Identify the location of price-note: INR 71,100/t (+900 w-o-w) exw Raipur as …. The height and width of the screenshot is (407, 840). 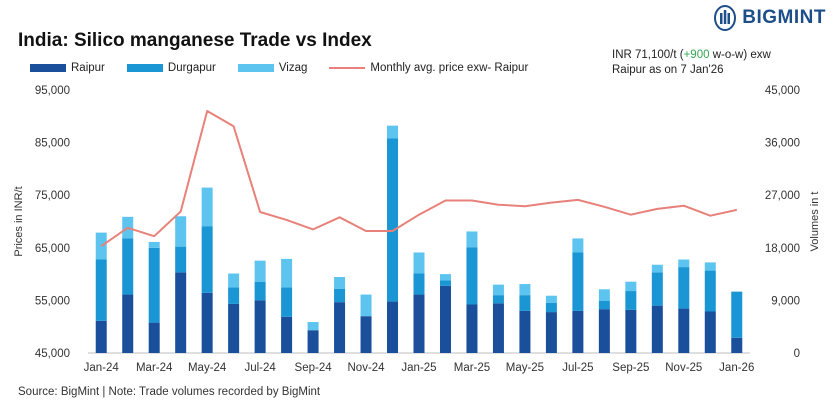
(691, 63).